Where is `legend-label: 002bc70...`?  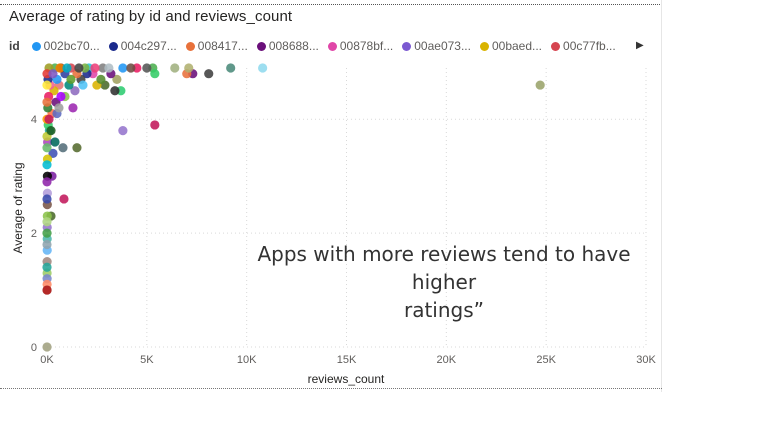 legend-label: 002bc70... is located at coordinates (71, 46).